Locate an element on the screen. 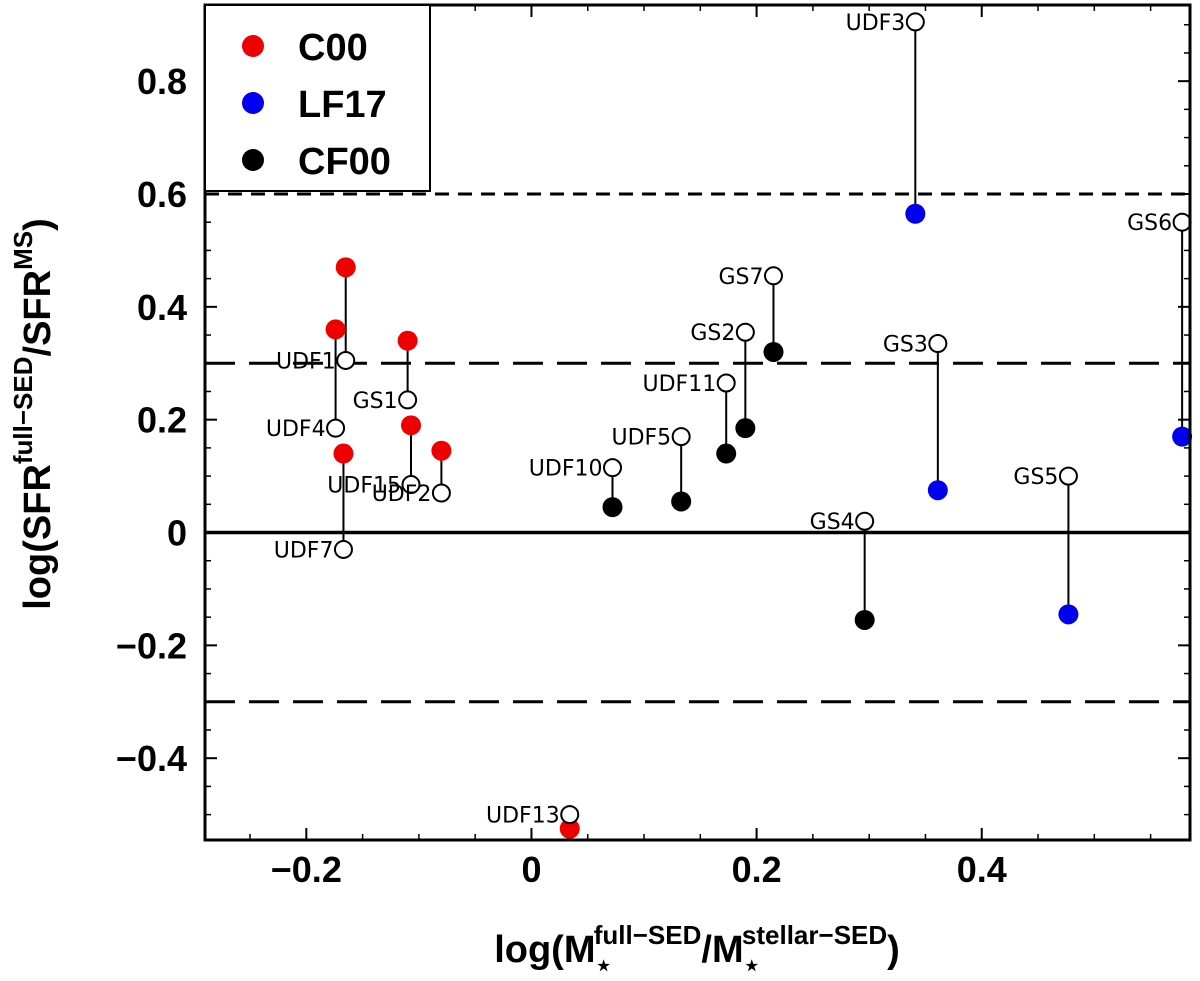 Image resolution: width=1200 pixels, height=981 pixels. legend-marker-lf17 is located at coordinates (253, 103).